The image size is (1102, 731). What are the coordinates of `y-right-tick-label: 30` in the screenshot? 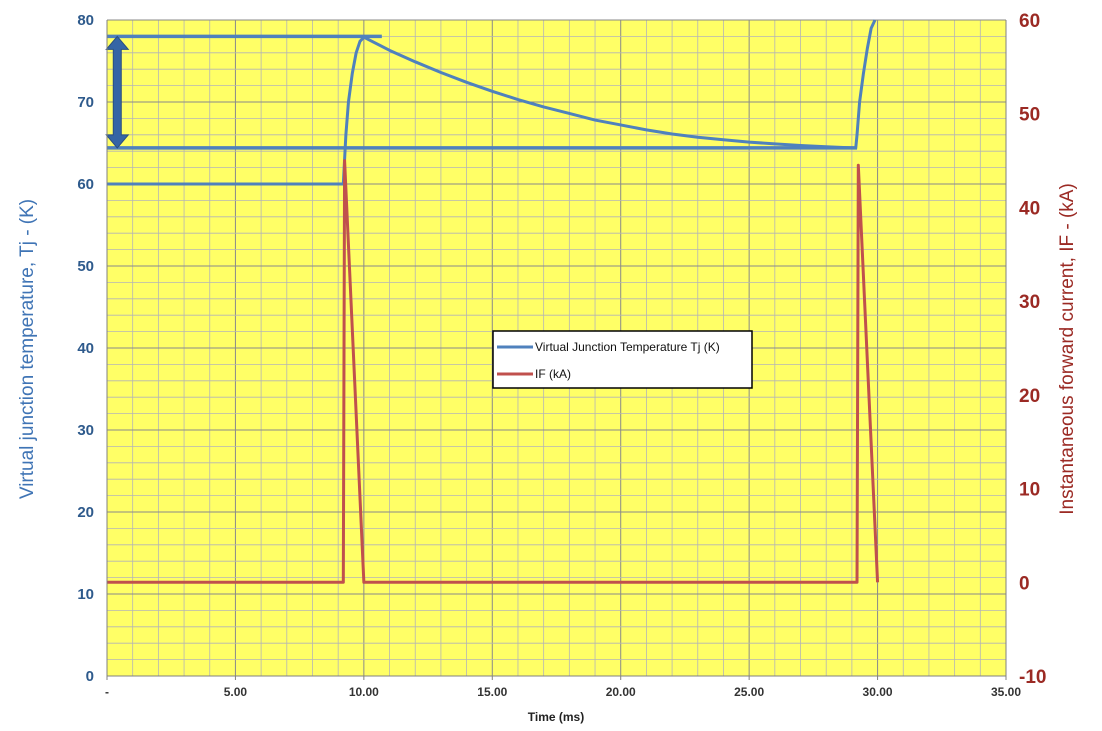 It's located at (1029, 302).